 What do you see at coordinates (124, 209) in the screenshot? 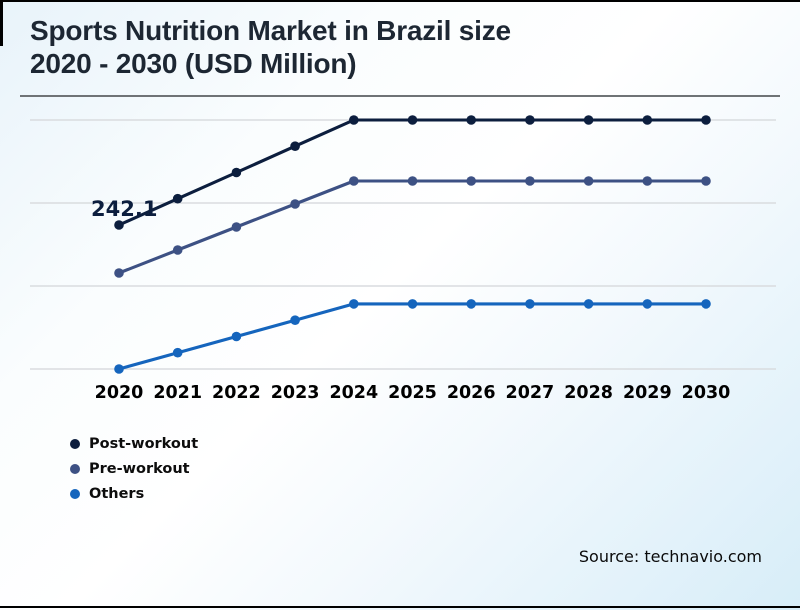
I see `data-label: 242.1` at bounding box center [124, 209].